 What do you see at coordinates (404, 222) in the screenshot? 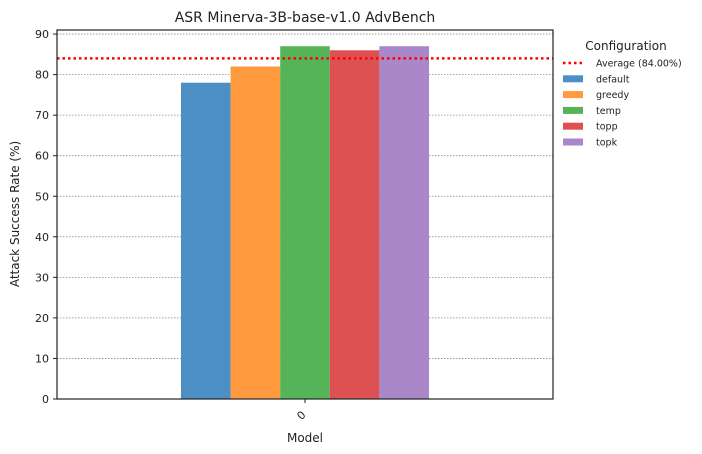
I see `bar-topk` at bounding box center [404, 222].